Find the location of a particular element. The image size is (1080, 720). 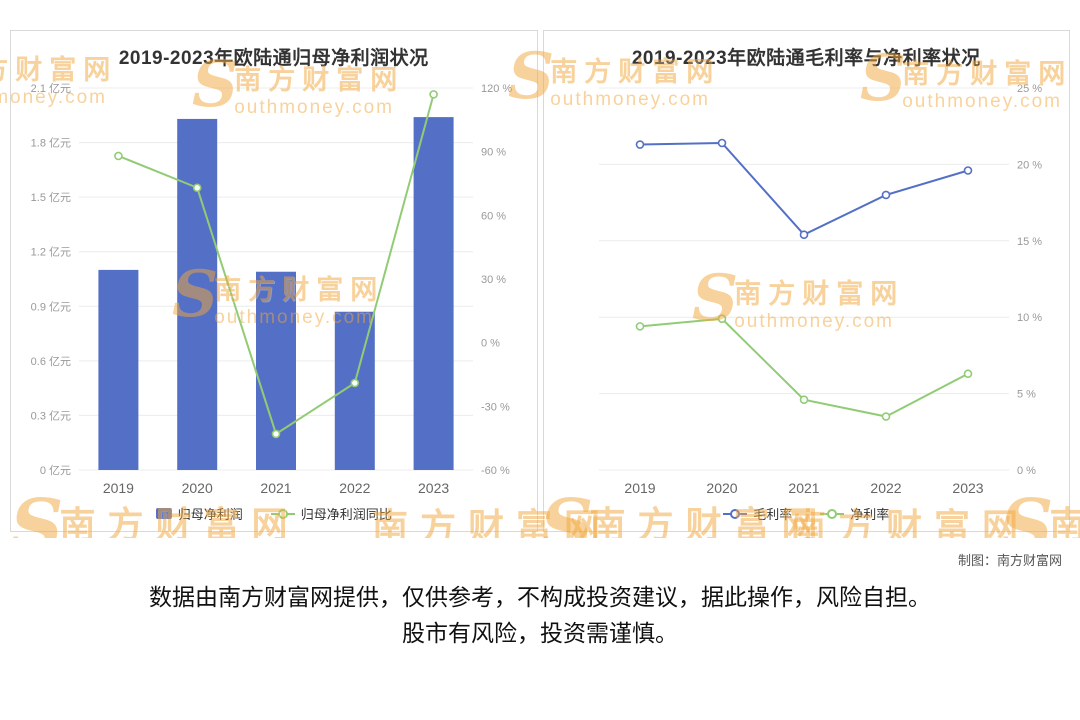

svg-text: 1.2 亿元 is located at coordinates (50, 252).